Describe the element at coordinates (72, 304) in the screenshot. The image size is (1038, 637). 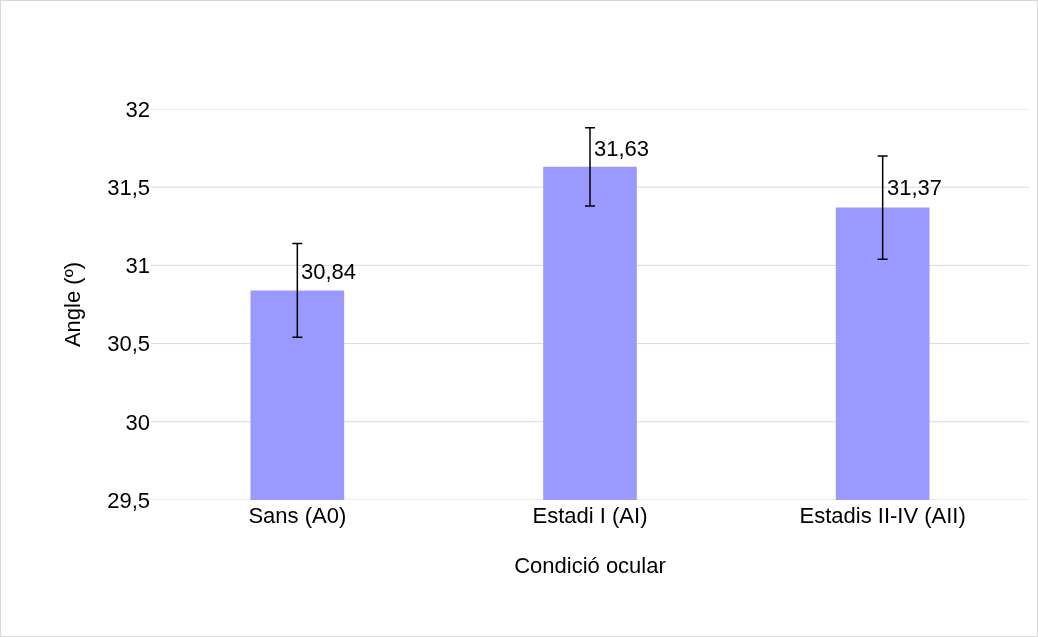
I see `y-axis-title: Angle (º)` at that location.